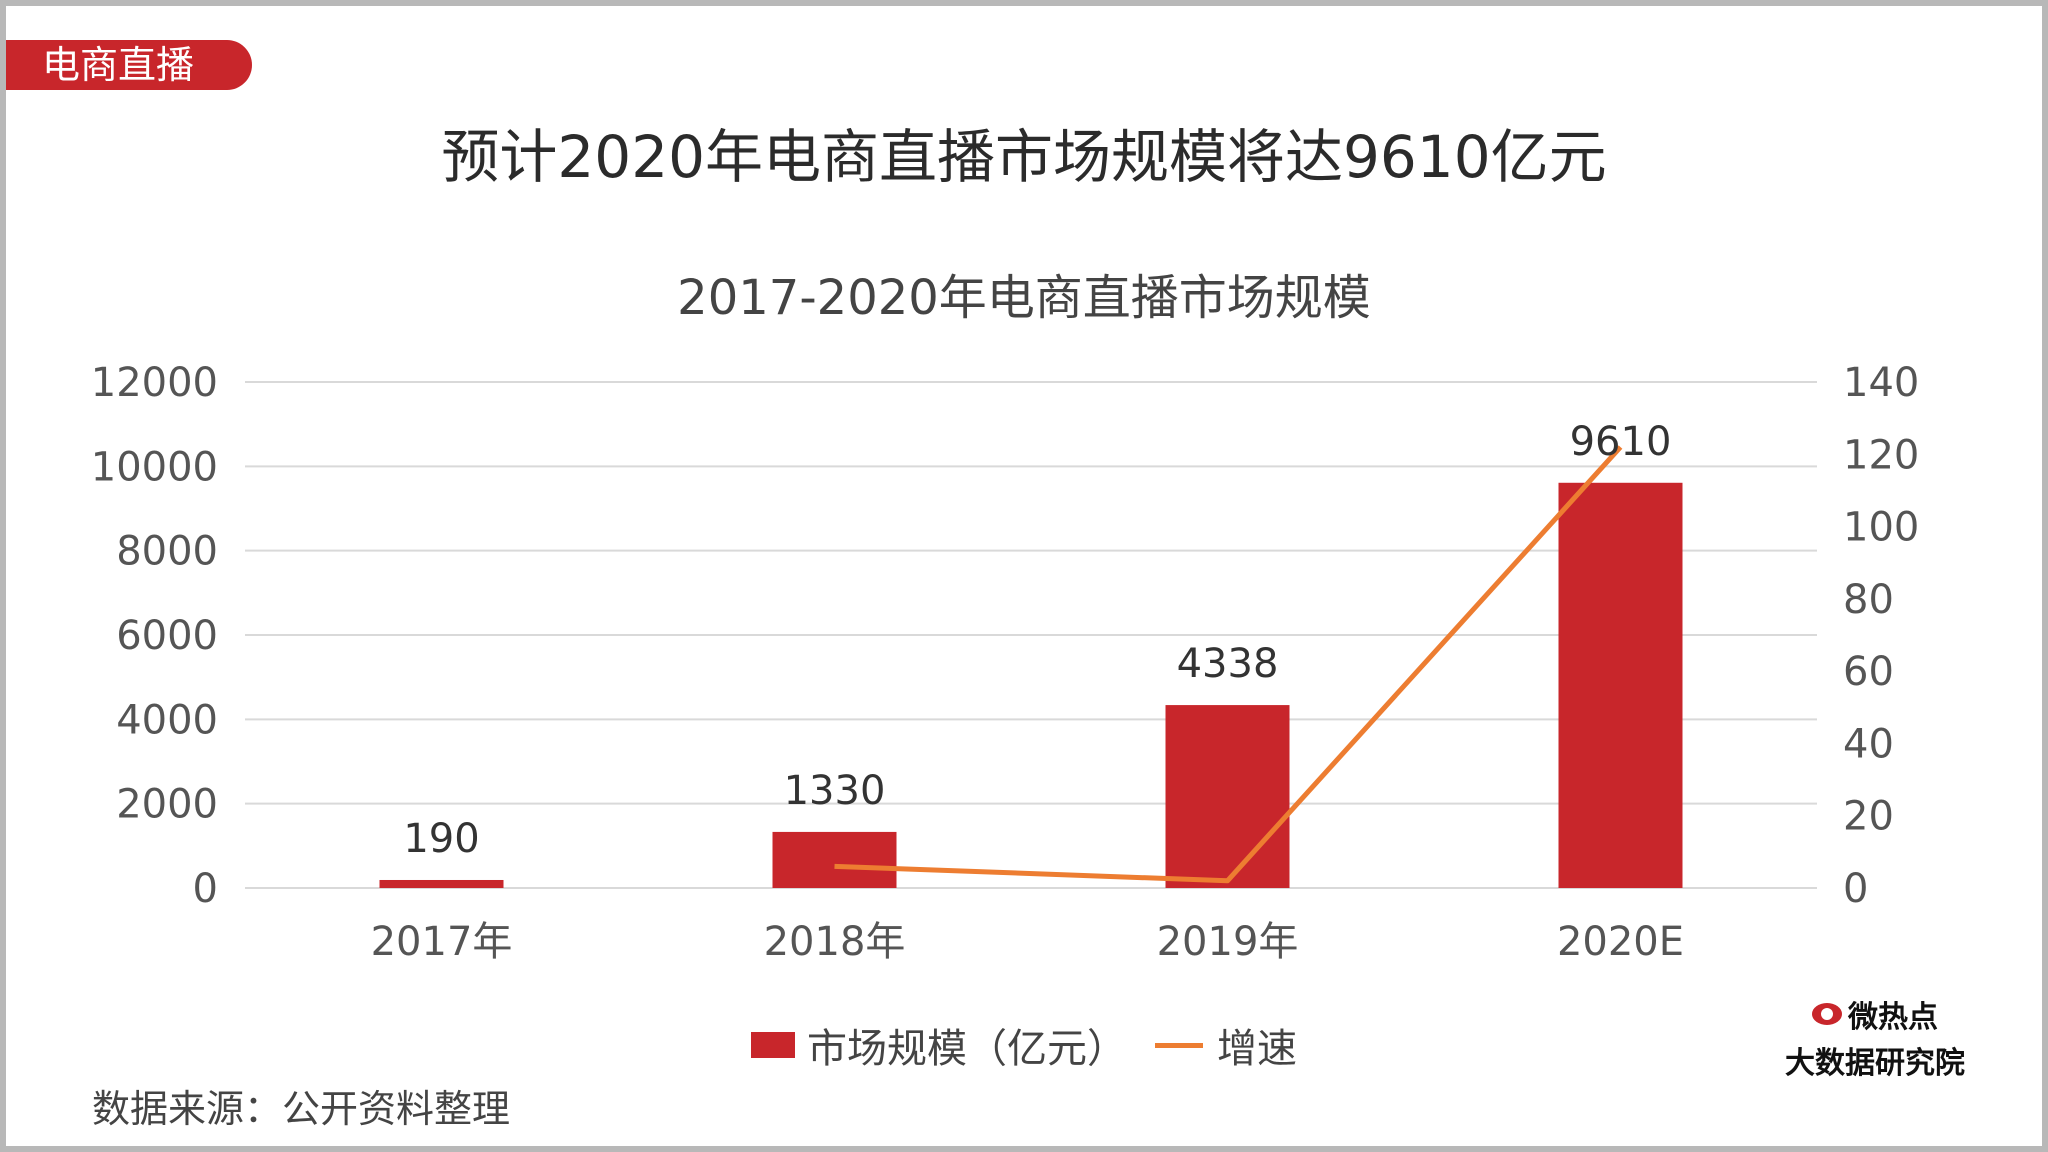  What do you see at coordinates (1881, 383) in the screenshot?
I see `y-tick-right: 140` at bounding box center [1881, 383].